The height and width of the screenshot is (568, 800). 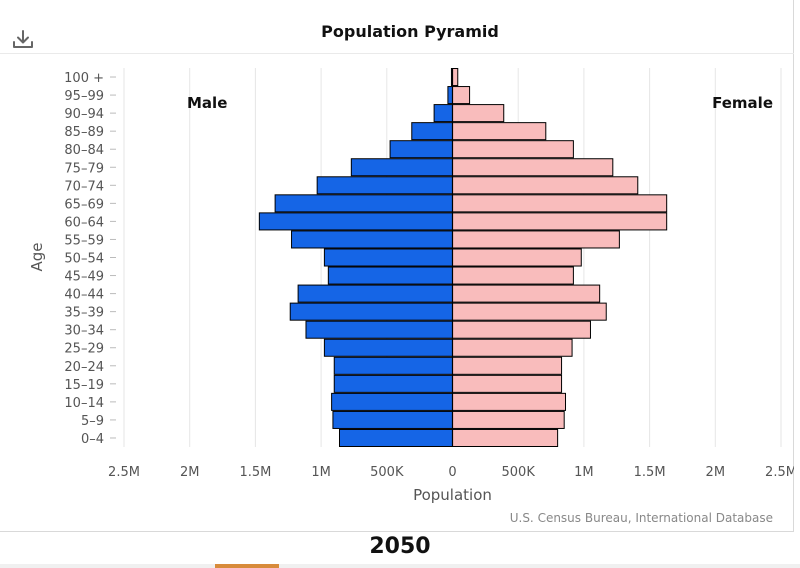 What do you see at coordinates (84, 367) in the screenshot?
I see `y-tick-label: 20–24` at bounding box center [84, 367].